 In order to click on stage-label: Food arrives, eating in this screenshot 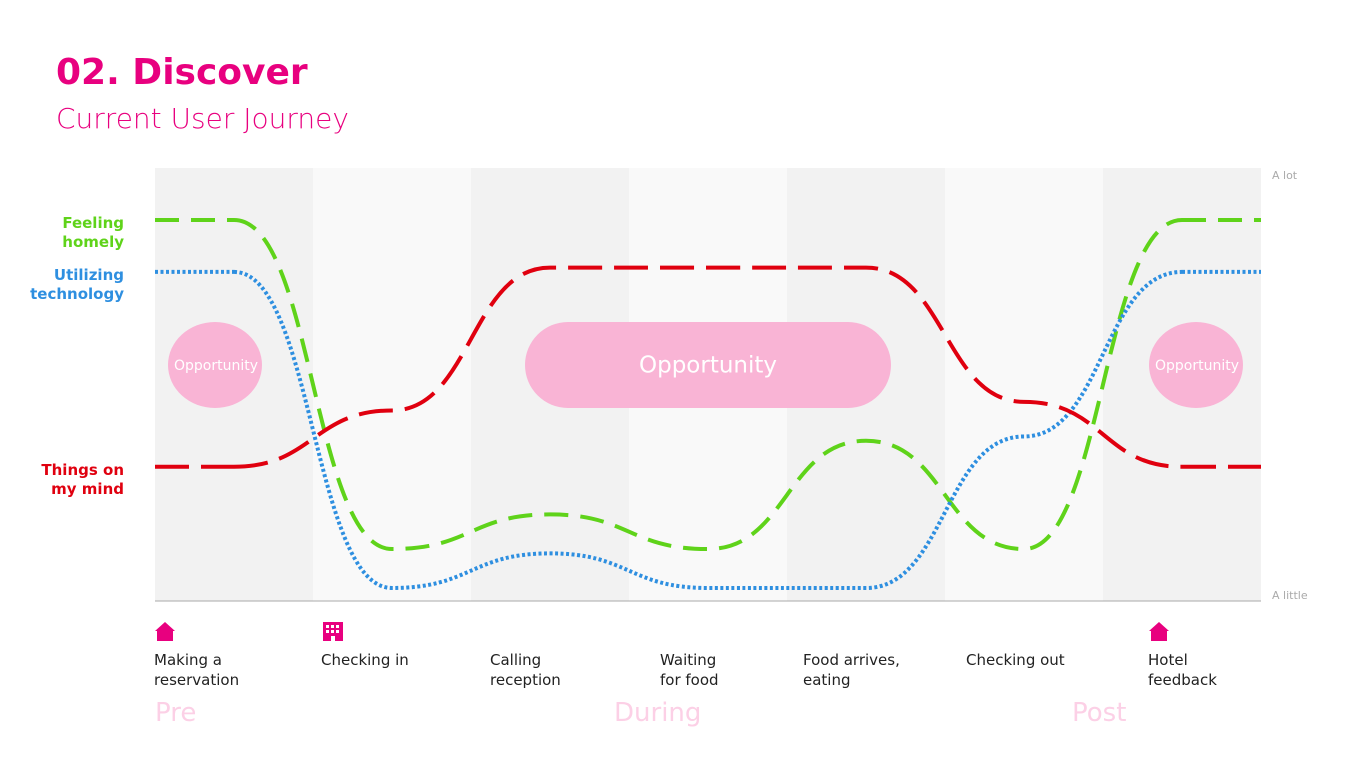, I will do `click(851, 670)`.